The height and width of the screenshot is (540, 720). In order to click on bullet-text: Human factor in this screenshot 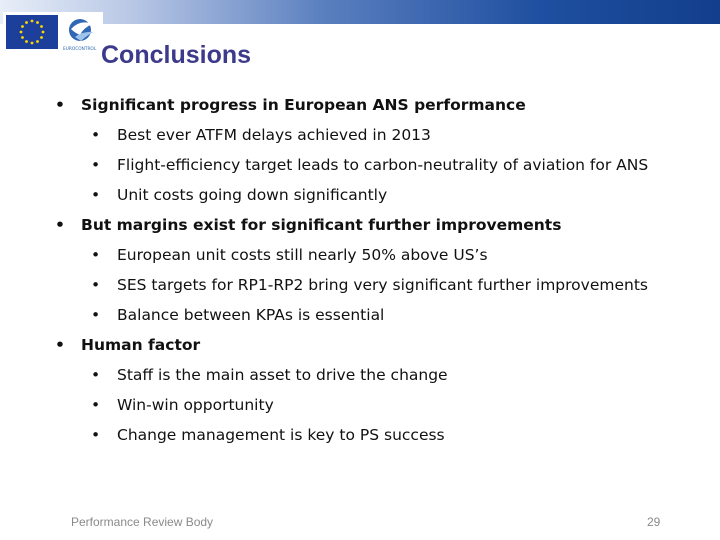, I will do `click(141, 345)`.